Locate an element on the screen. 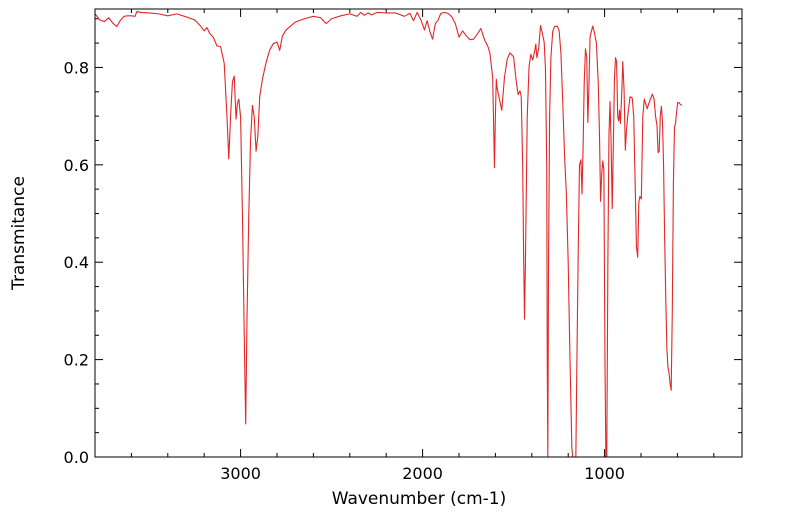 The width and height of the screenshot is (799, 516). x-axis-label: Wavenumber (cm-1) is located at coordinates (419, 499).